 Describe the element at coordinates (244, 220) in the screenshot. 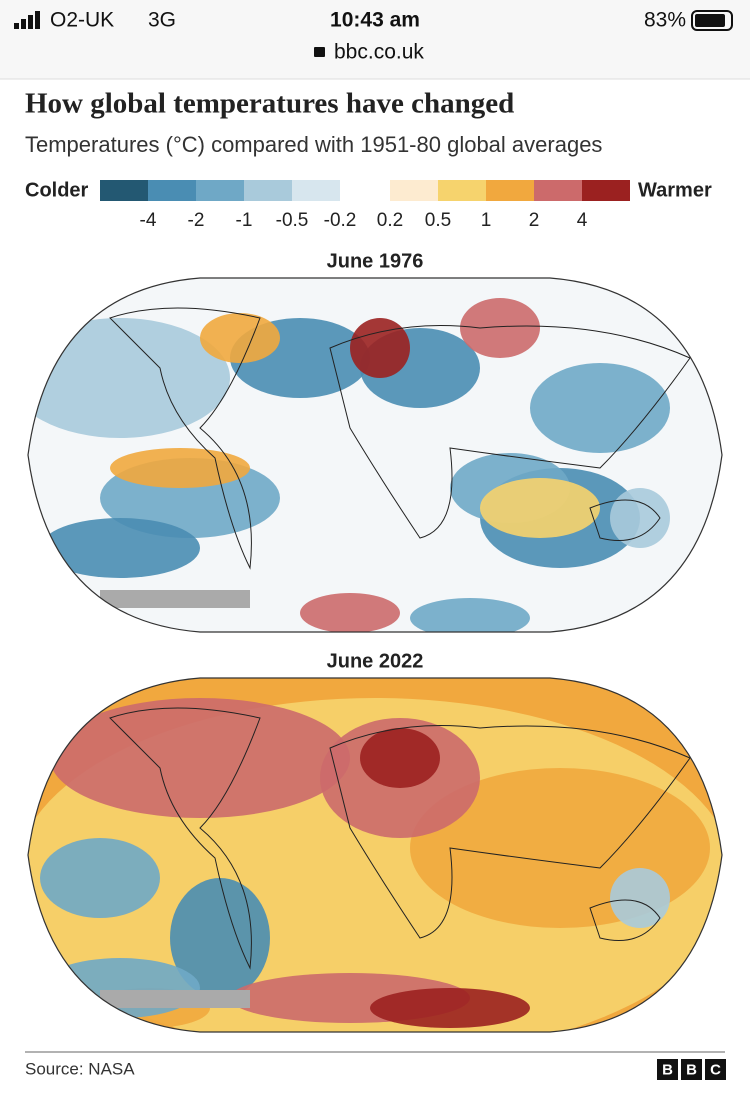

I see `legend-tick-label: -1` at that location.